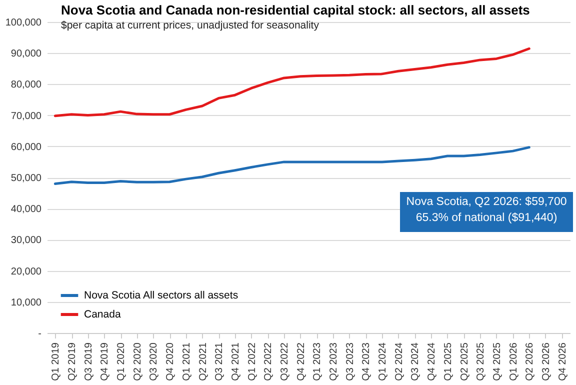 The image size is (576, 385). I want to click on x-tick-label: Q2 2026, so click(530, 361).